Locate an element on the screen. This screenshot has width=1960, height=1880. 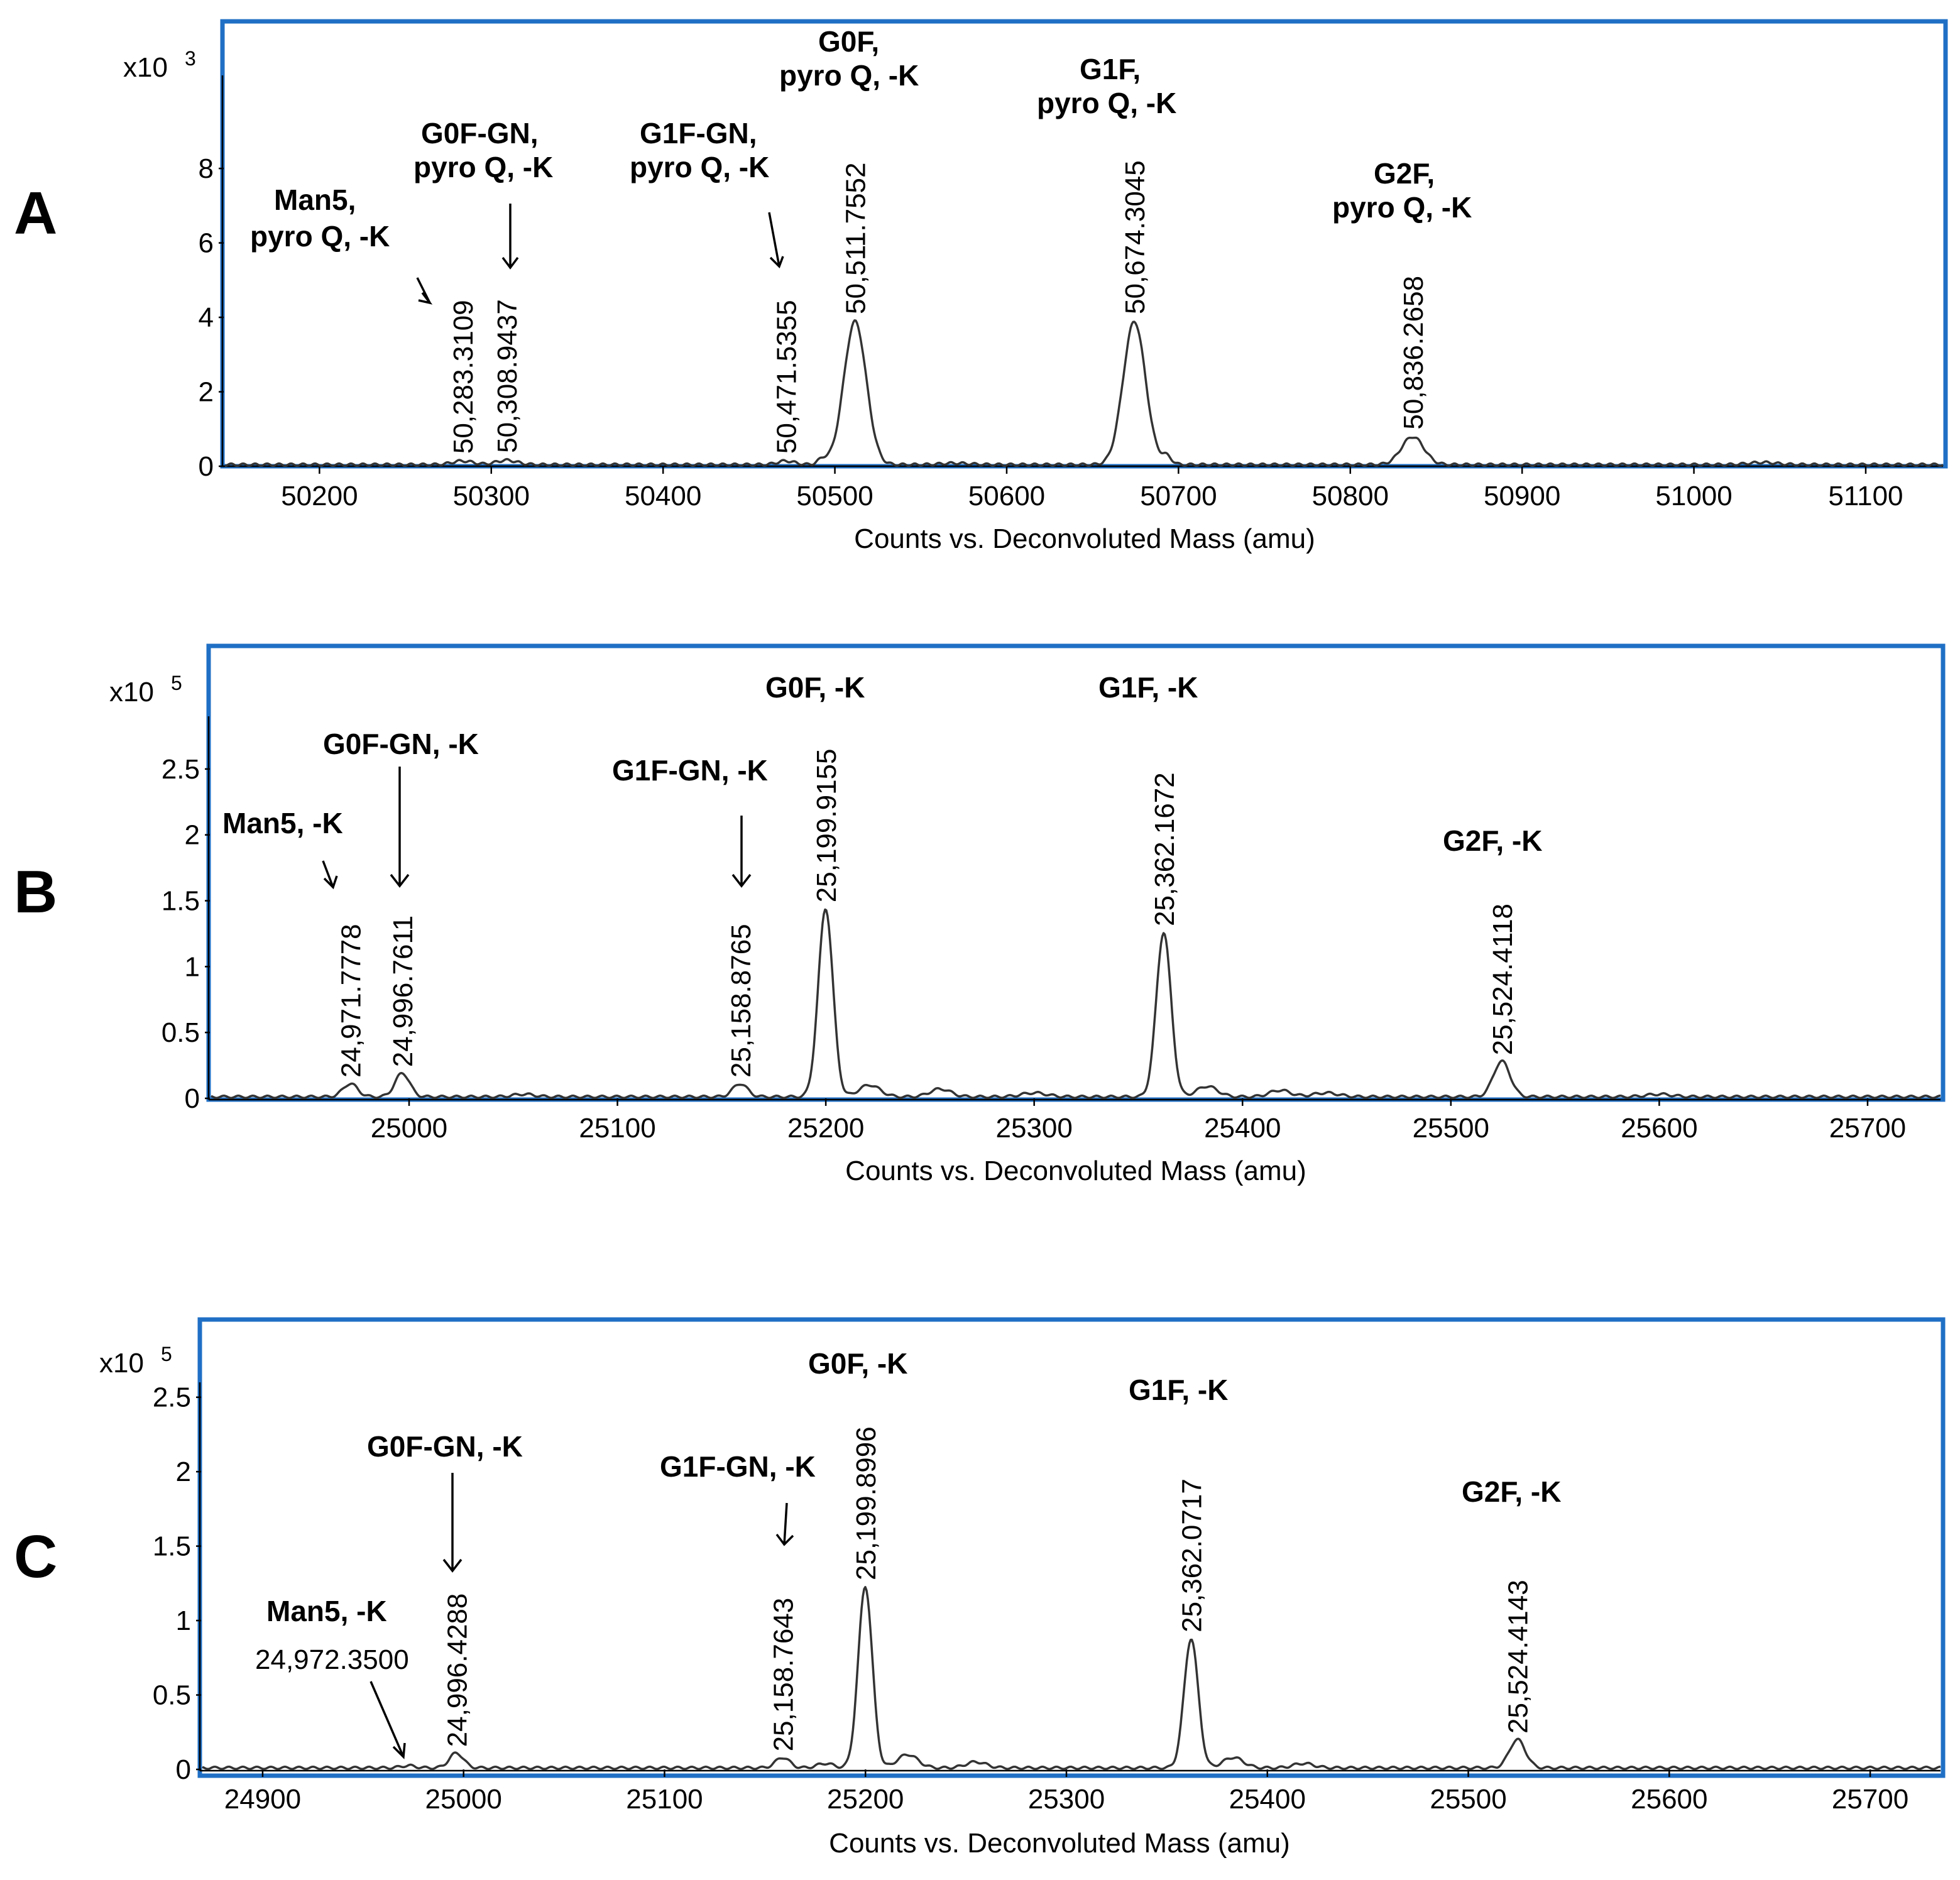
x-tick-label: 25700 is located at coordinates (1870, 1799).